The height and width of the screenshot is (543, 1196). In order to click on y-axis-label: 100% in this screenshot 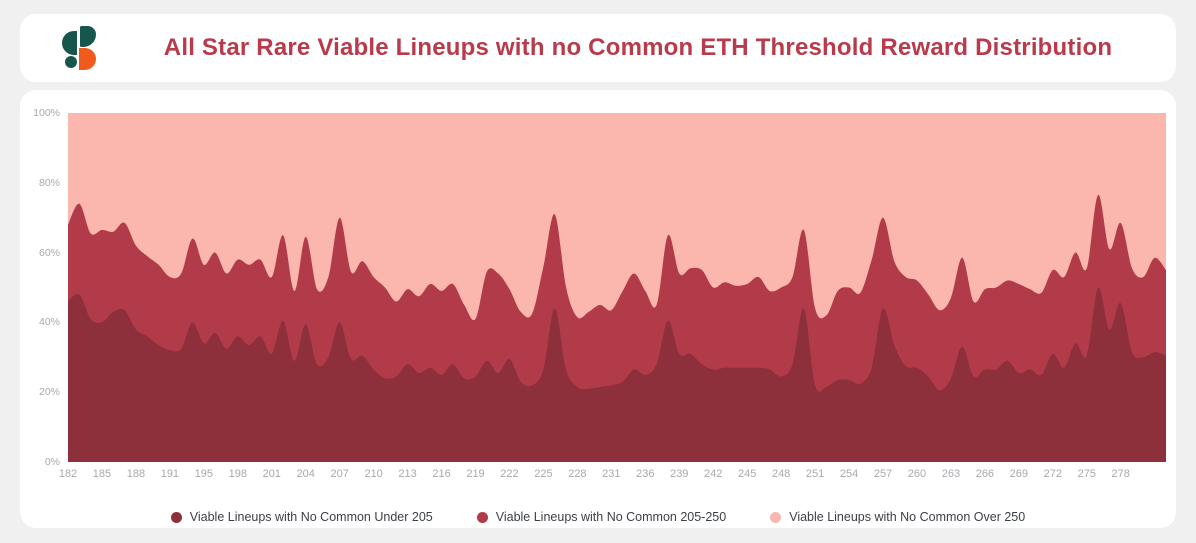, I will do `click(46, 113)`.